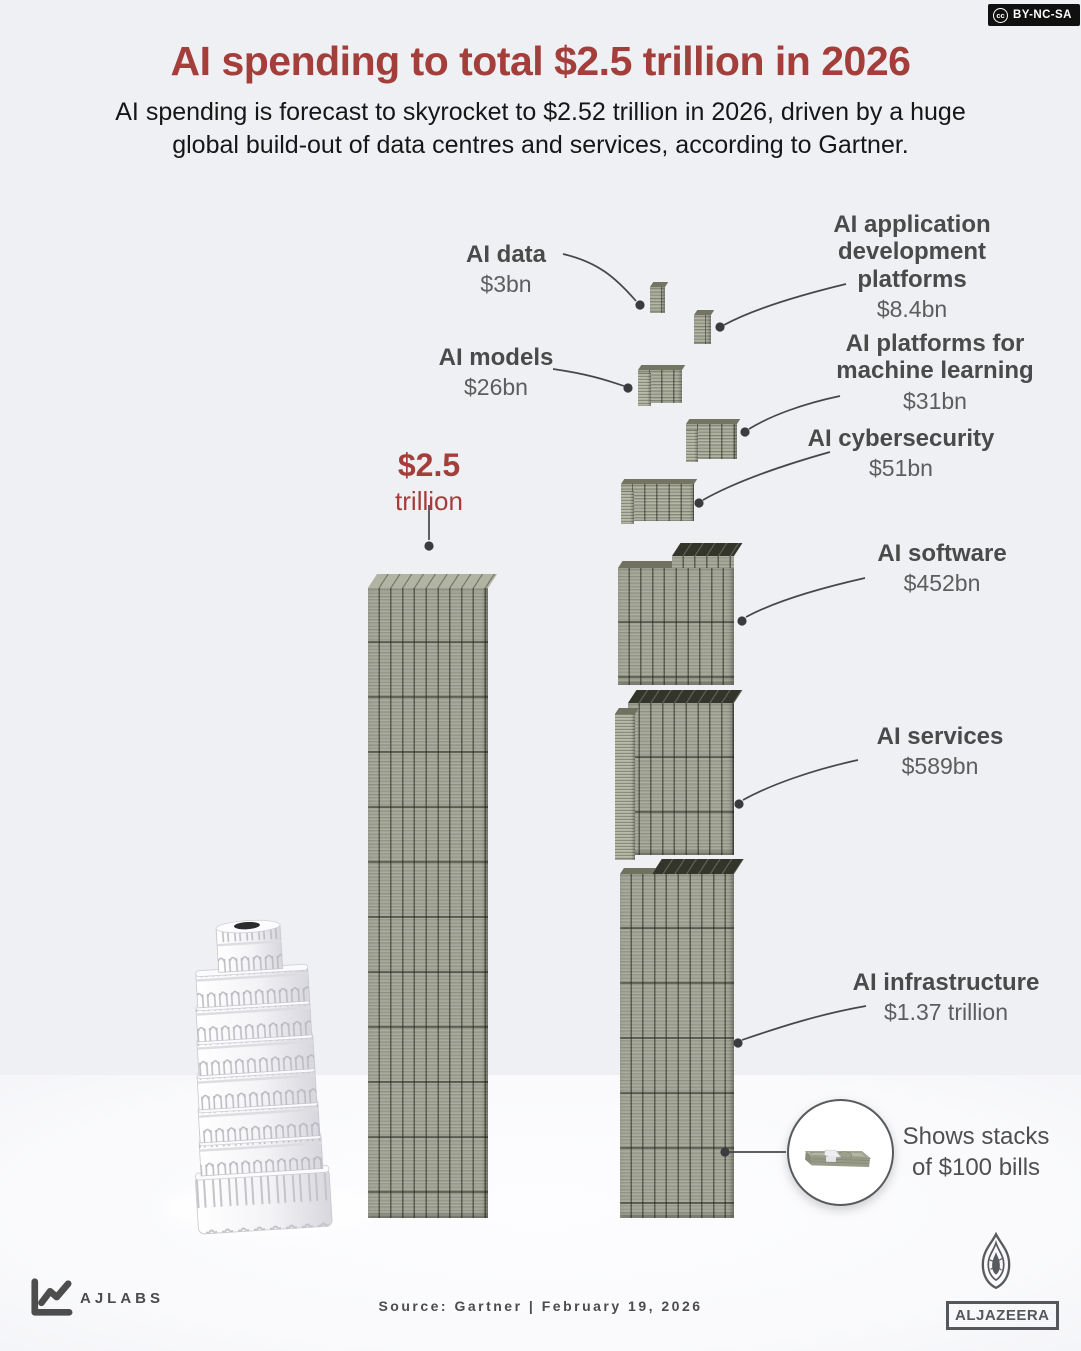  What do you see at coordinates (506, 269) in the screenshot?
I see `callout-ai-data: AI data $3bn` at bounding box center [506, 269].